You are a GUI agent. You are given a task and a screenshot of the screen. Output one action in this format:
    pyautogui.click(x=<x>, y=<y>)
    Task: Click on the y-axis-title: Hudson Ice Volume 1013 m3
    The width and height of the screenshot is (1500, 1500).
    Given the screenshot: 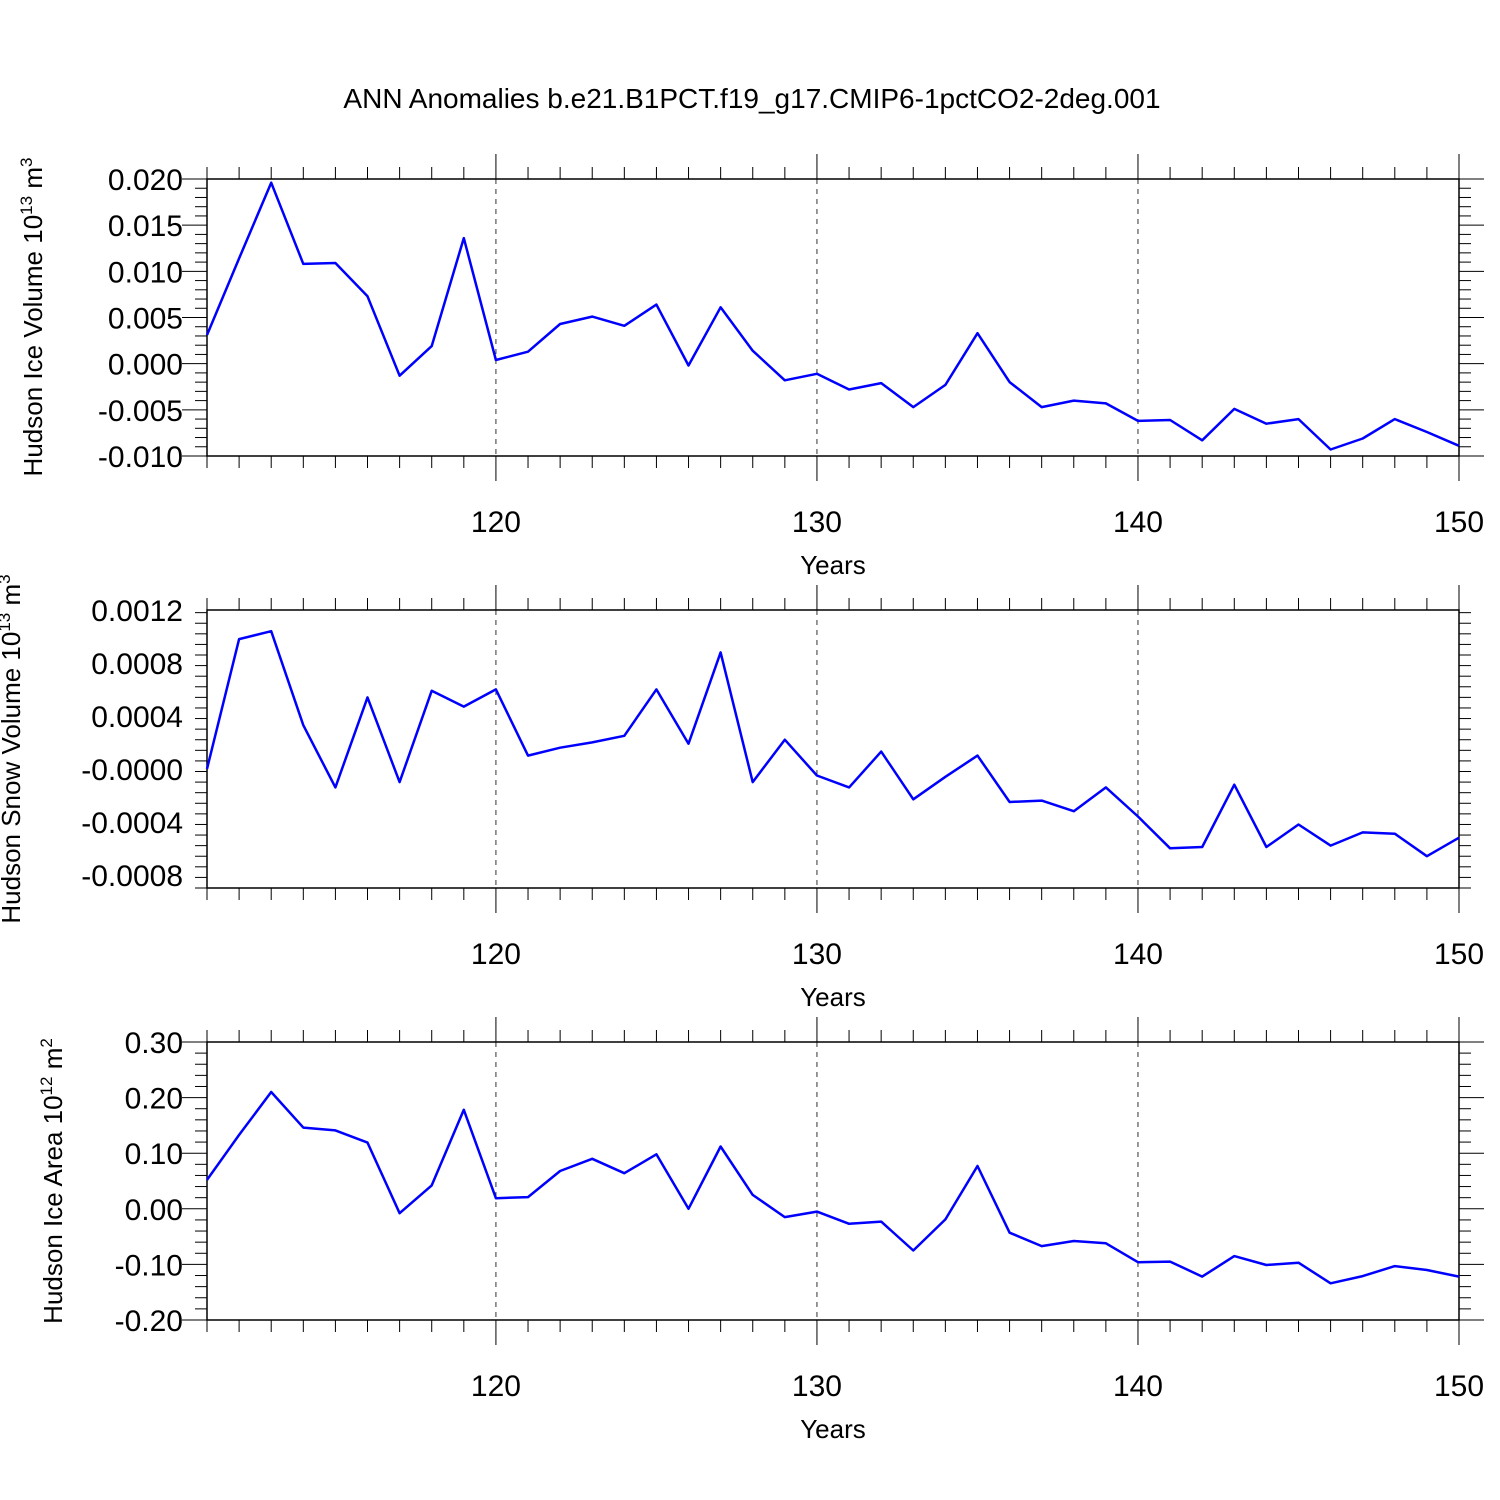 What is the action you would take?
    pyautogui.click(x=32, y=317)
    